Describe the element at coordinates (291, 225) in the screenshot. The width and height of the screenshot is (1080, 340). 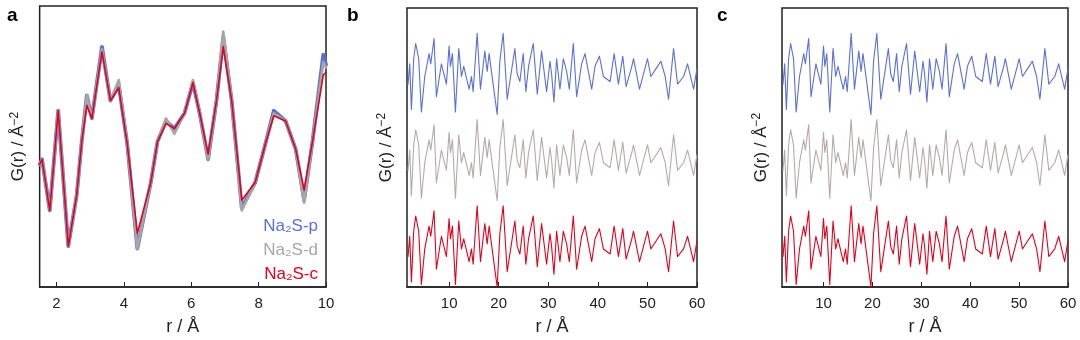
I see `series-label: Na₂S-p` at that location.